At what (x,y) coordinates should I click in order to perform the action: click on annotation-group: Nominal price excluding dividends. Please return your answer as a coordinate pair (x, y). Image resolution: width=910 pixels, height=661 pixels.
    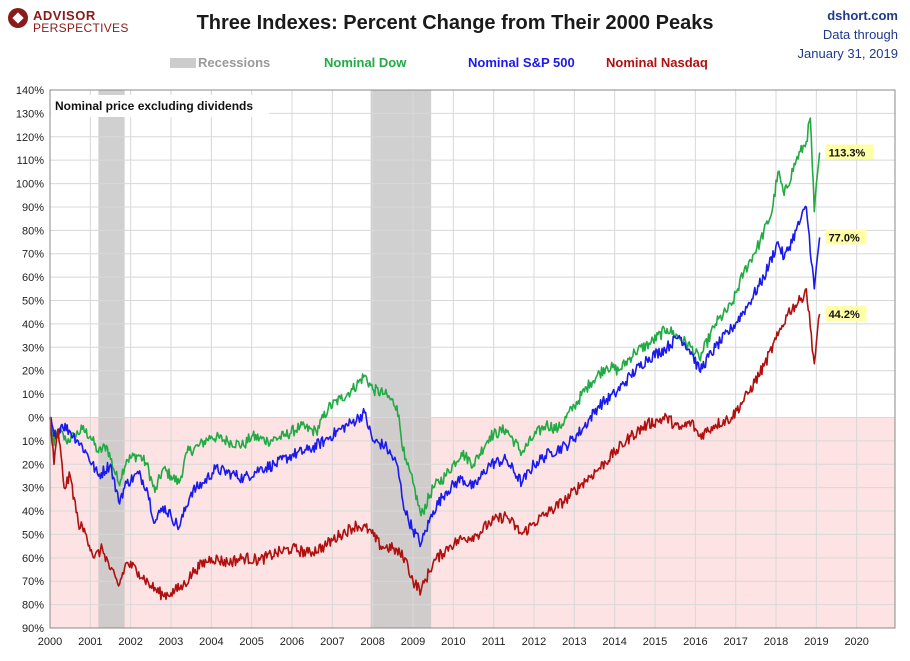
    Looking at the image, I should click on (160, 106).